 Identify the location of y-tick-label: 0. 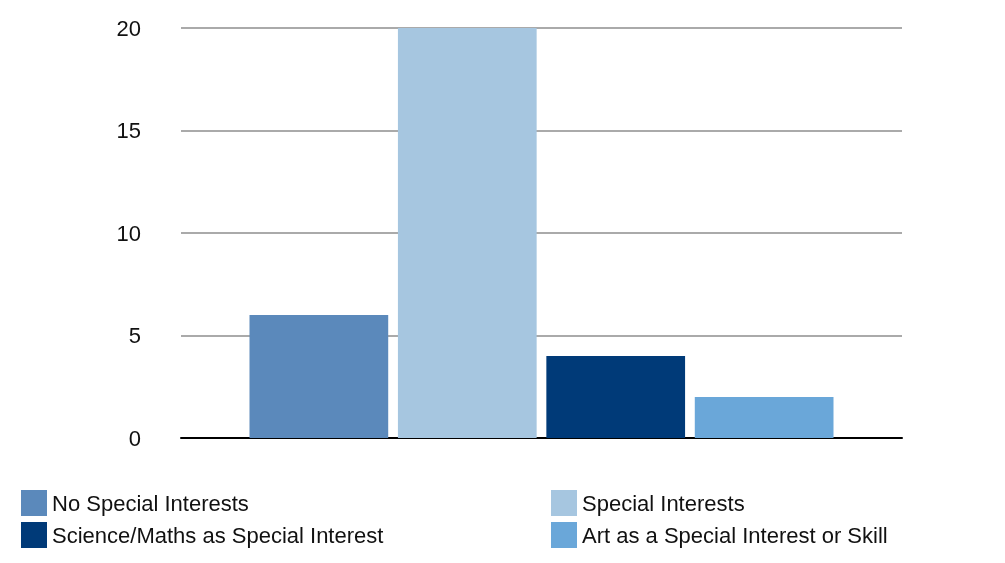
(134, 438).